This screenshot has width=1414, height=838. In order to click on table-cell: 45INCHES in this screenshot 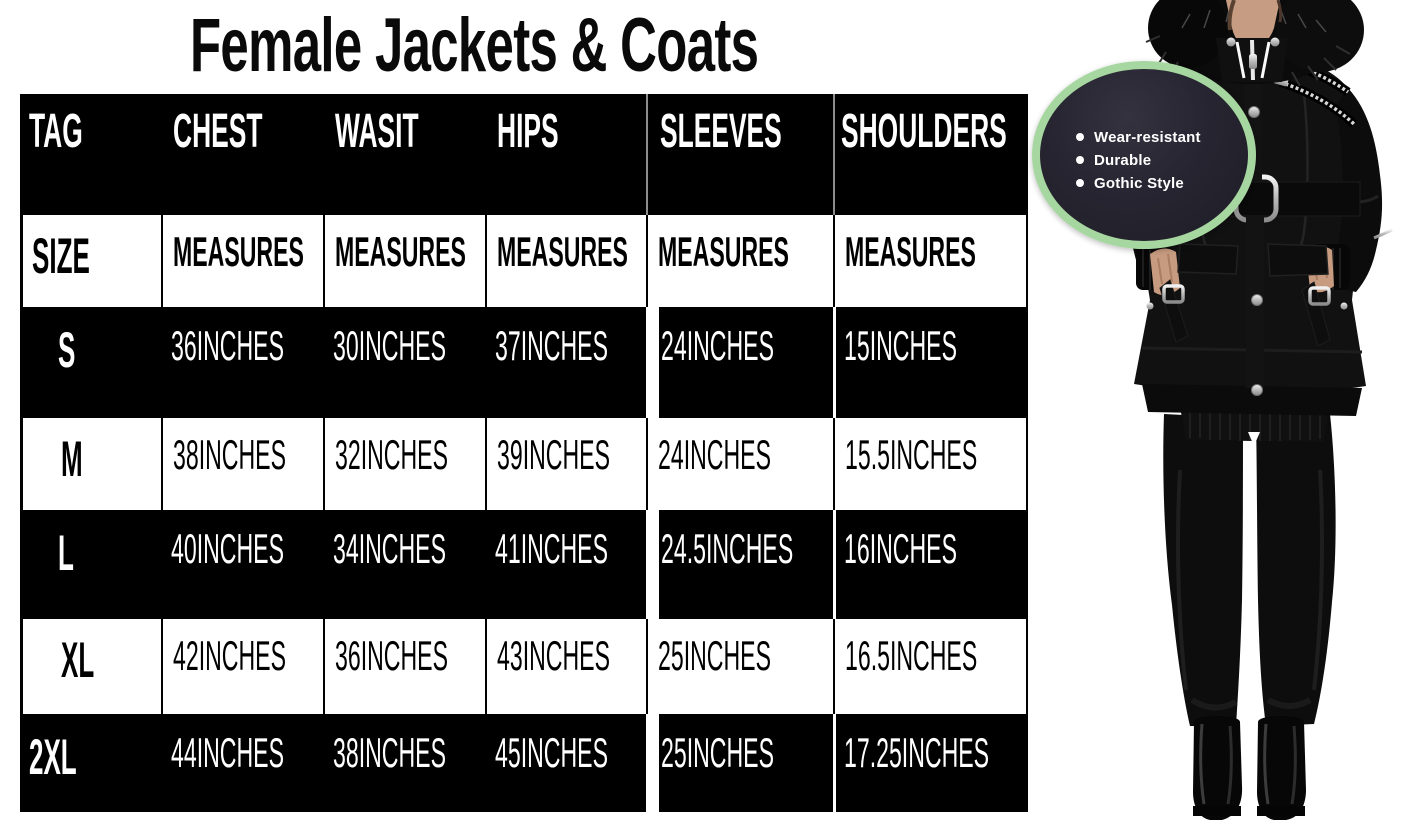, I will do `click(565, 763)`.